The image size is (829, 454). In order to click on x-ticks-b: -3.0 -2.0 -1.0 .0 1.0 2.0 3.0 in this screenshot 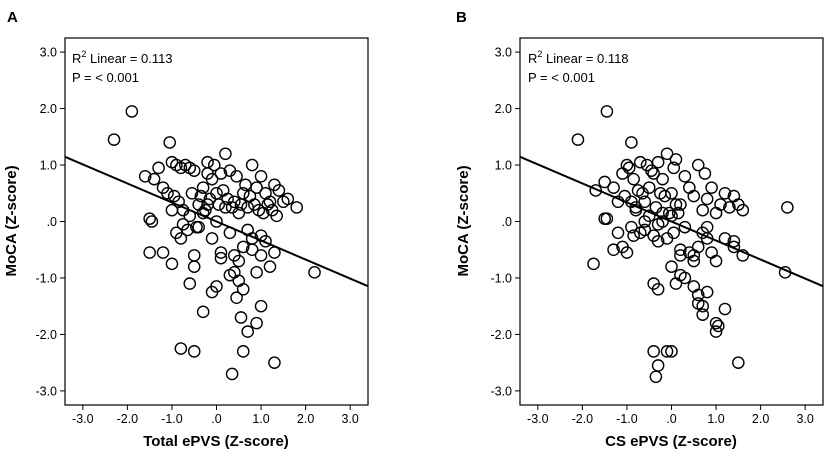, I will do `click(670, 415)`.